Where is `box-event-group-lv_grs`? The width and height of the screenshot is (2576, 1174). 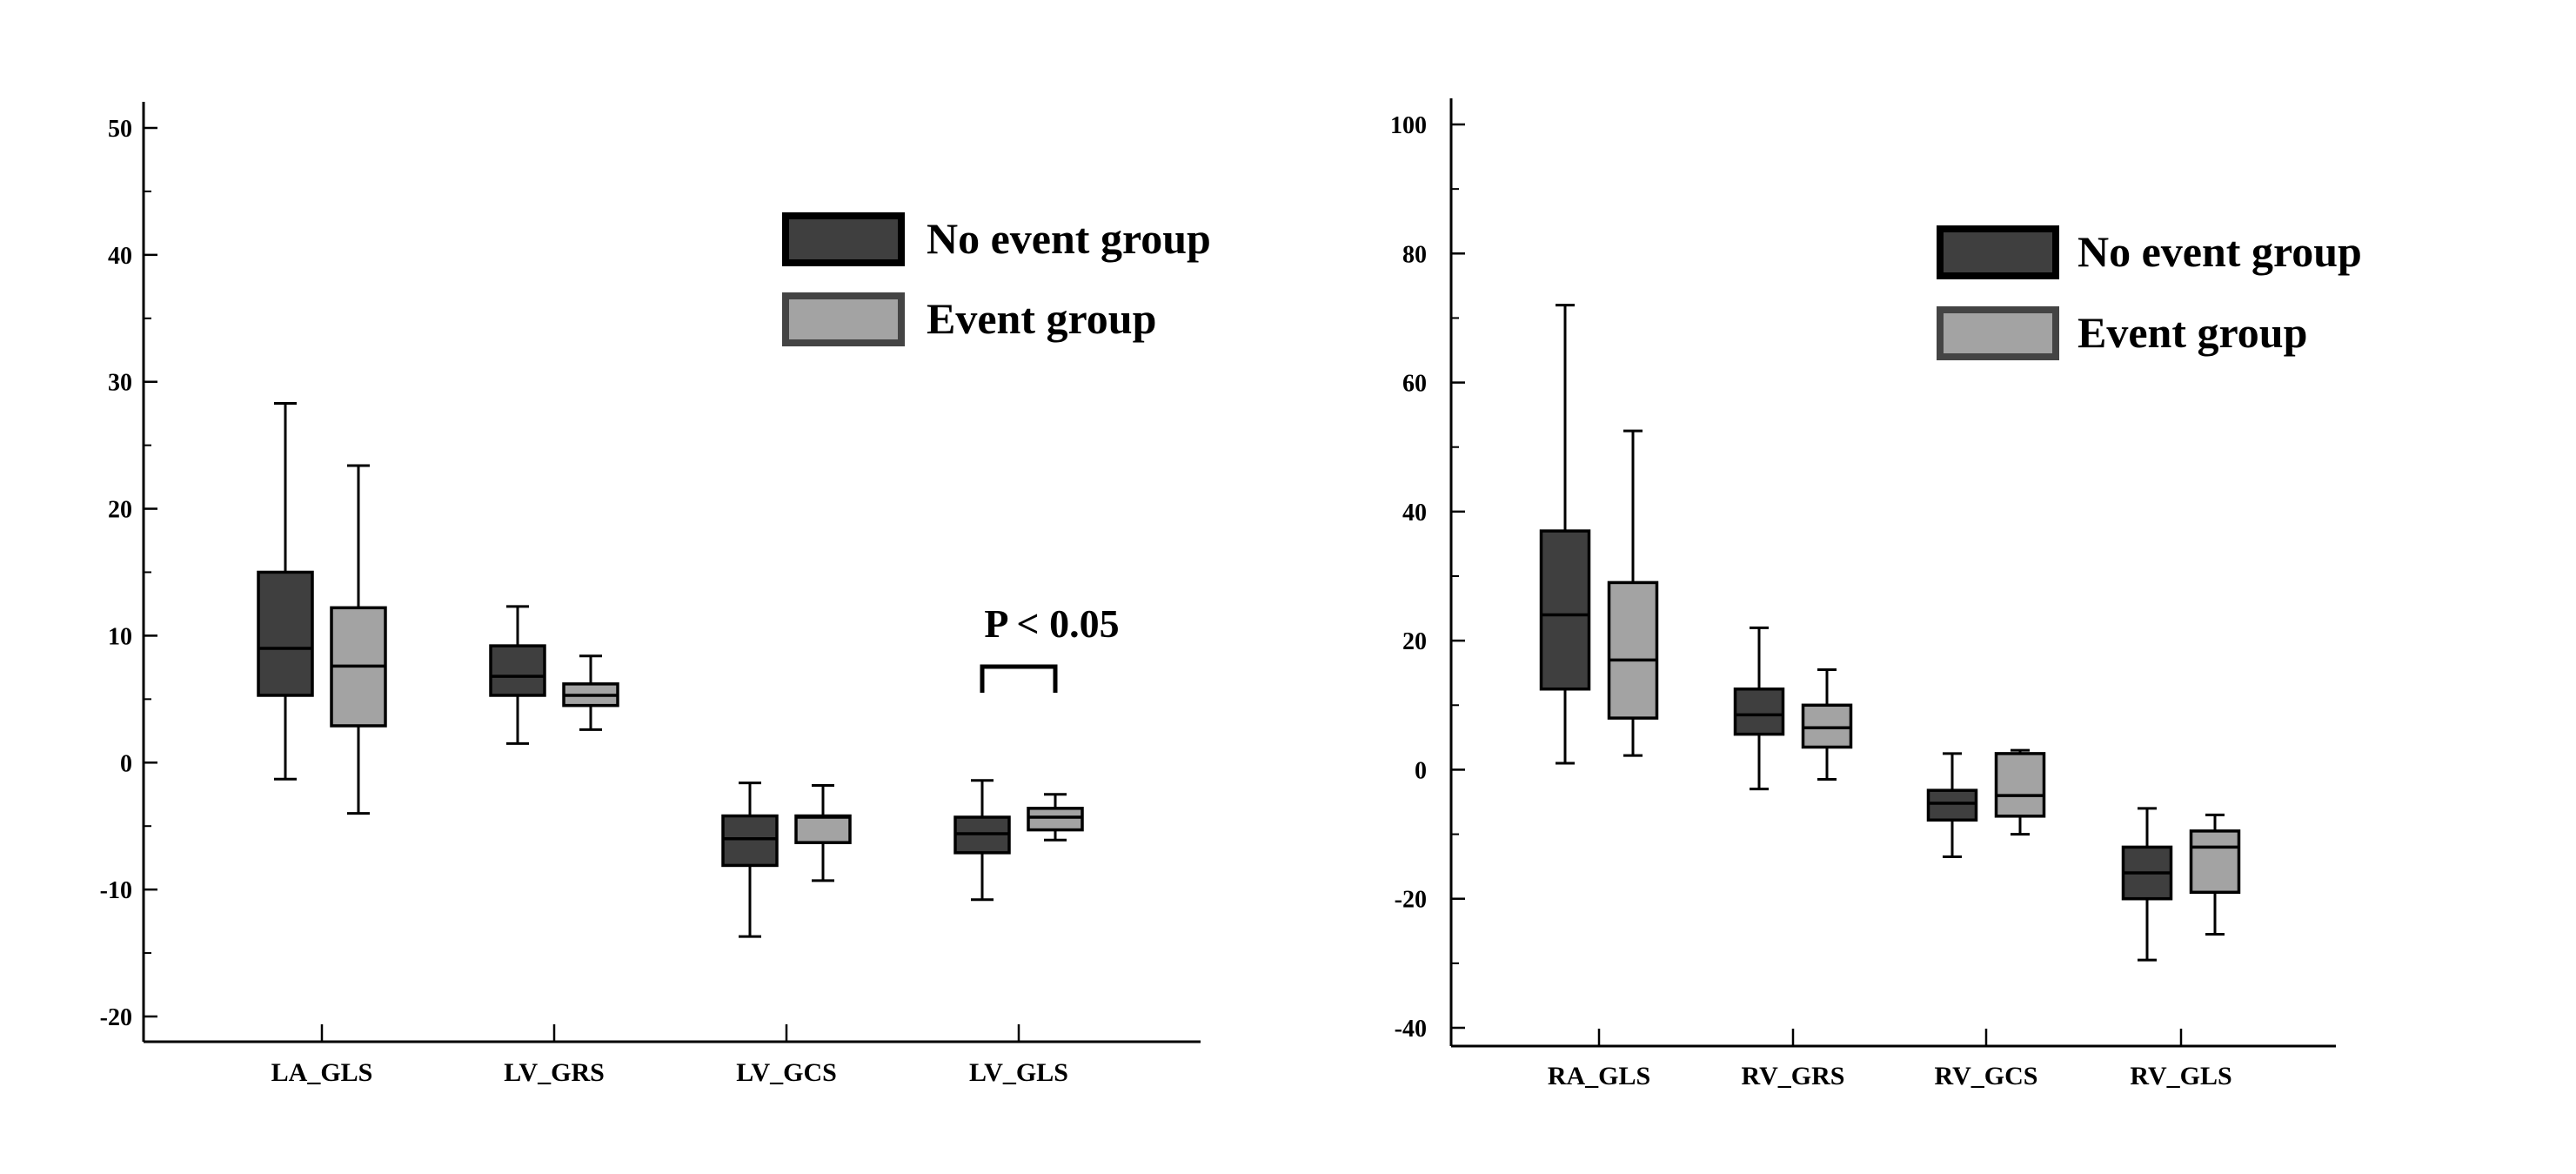 box-event-group-lv_grs is located at coordinates (590, 692).